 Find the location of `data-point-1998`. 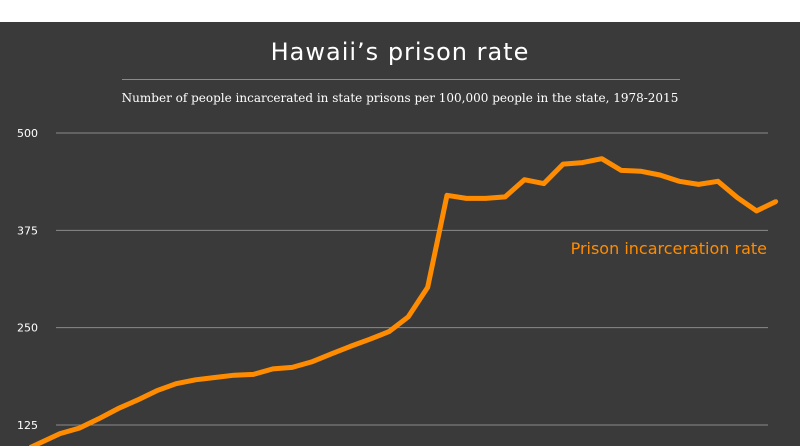

data-point-1998 is located at coordinates (447, 195).